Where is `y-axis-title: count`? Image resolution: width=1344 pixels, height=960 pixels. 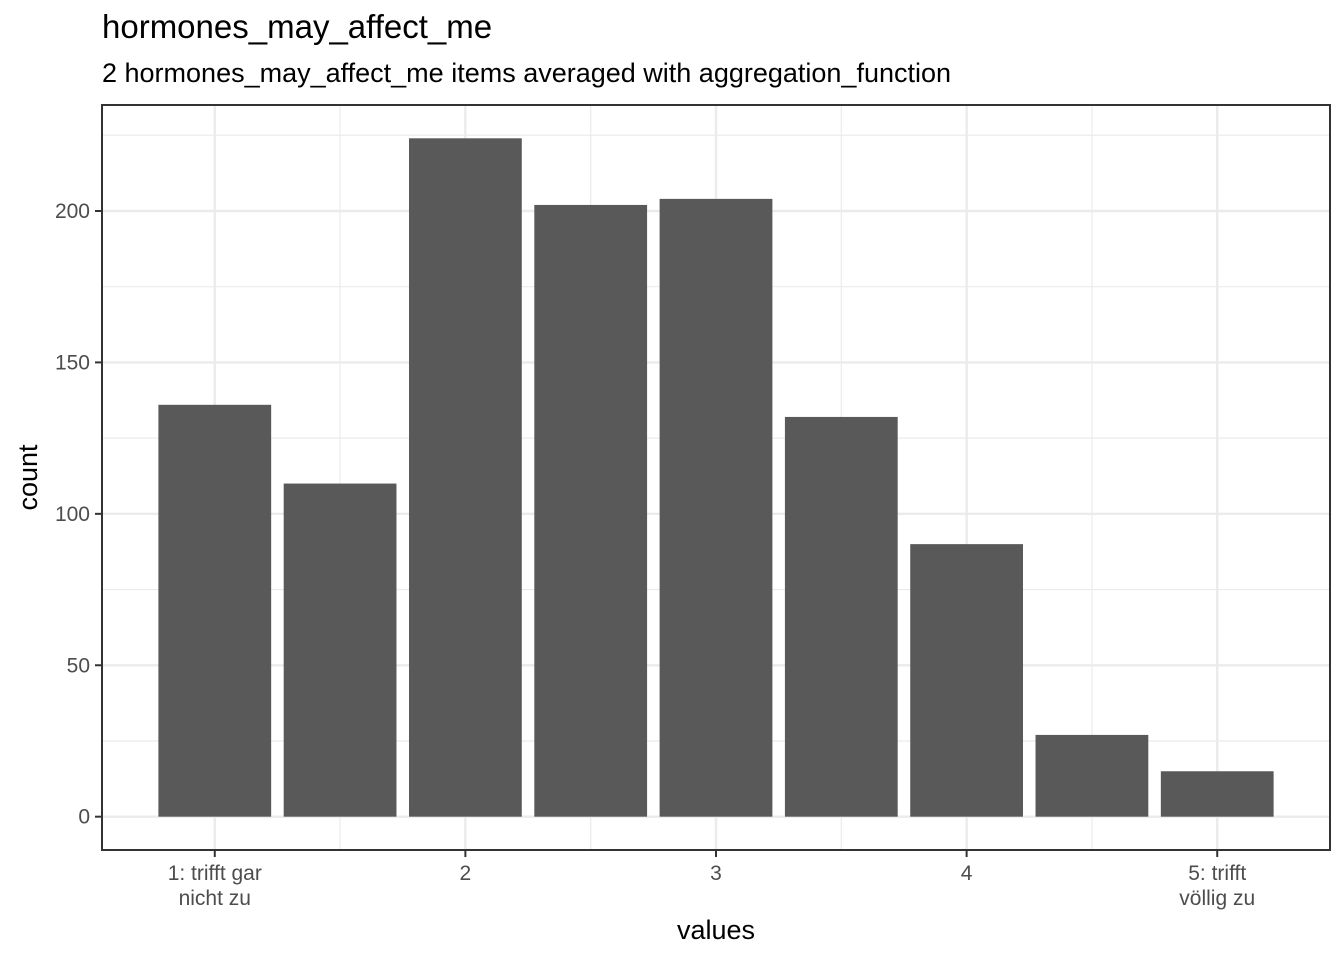
y-axis-title: count is located at coordinates (28, 477).